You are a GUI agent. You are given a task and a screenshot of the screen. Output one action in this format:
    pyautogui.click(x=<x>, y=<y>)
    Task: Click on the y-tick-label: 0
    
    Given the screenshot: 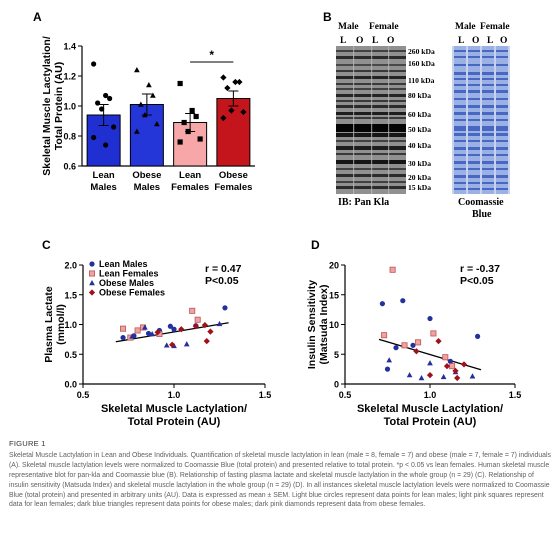 What is the action you would take?
    pyautogui.click(x=336, y=385)
    